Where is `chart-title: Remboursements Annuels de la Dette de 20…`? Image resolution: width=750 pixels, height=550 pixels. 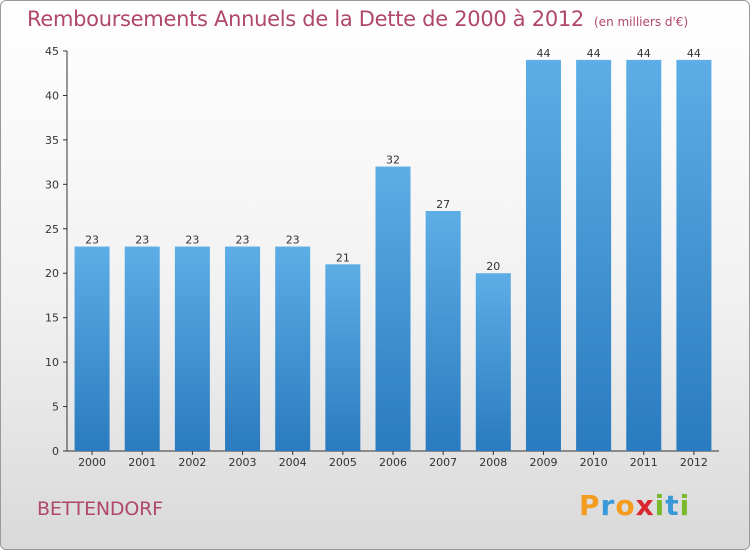 chart-title: Remboursements Annuels de la Dette de 20… is located at coordinates (357, 19).